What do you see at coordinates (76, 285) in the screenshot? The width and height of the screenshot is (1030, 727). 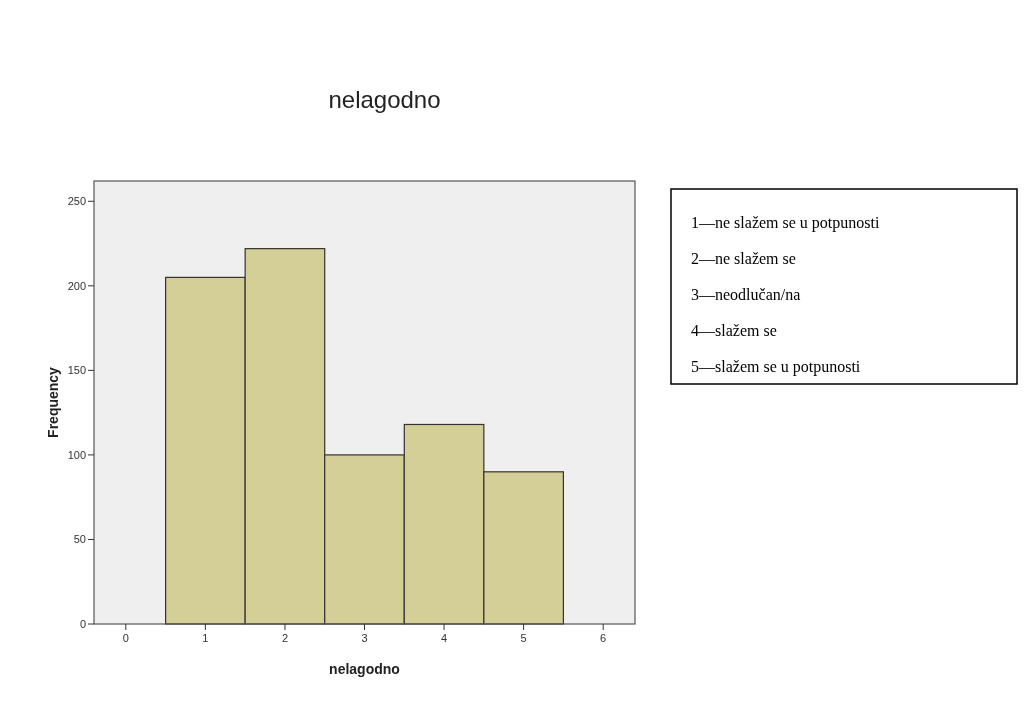 I see `y-tick-label: 200` at bounding box center [76, 285].